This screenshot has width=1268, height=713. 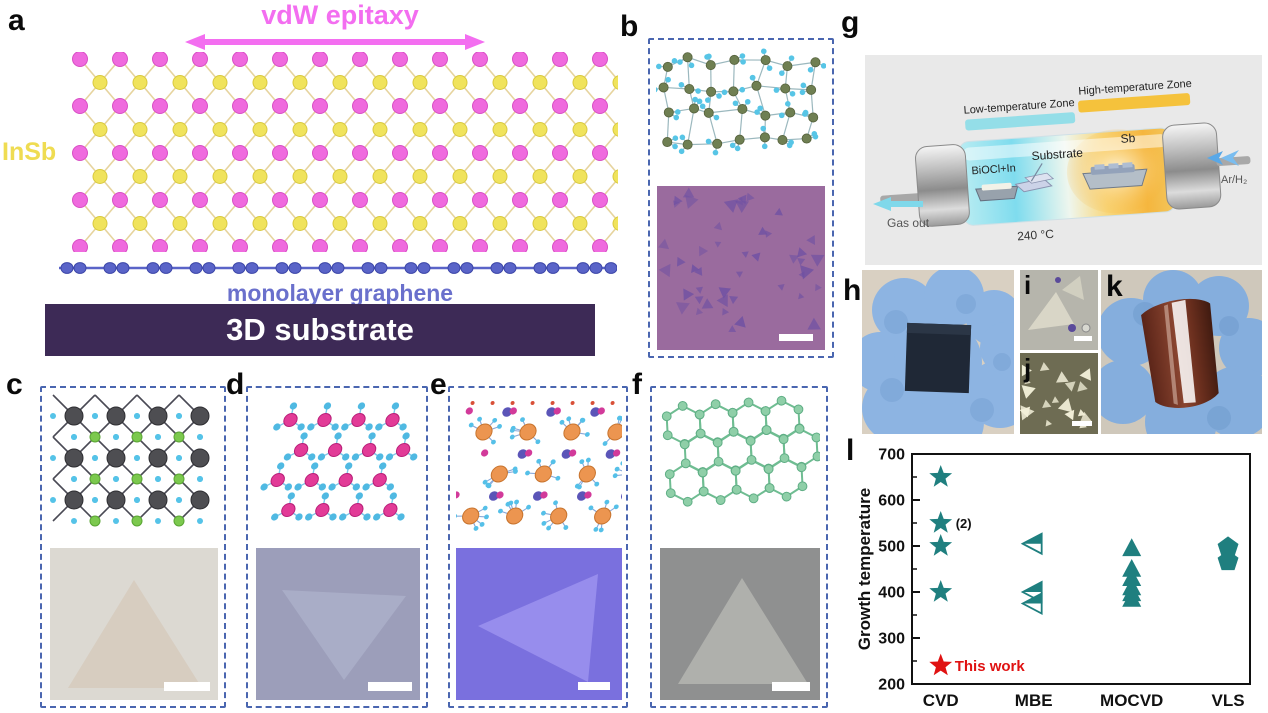 I want to click on panel-e-structure-graphic, so click(x=539, y=467).